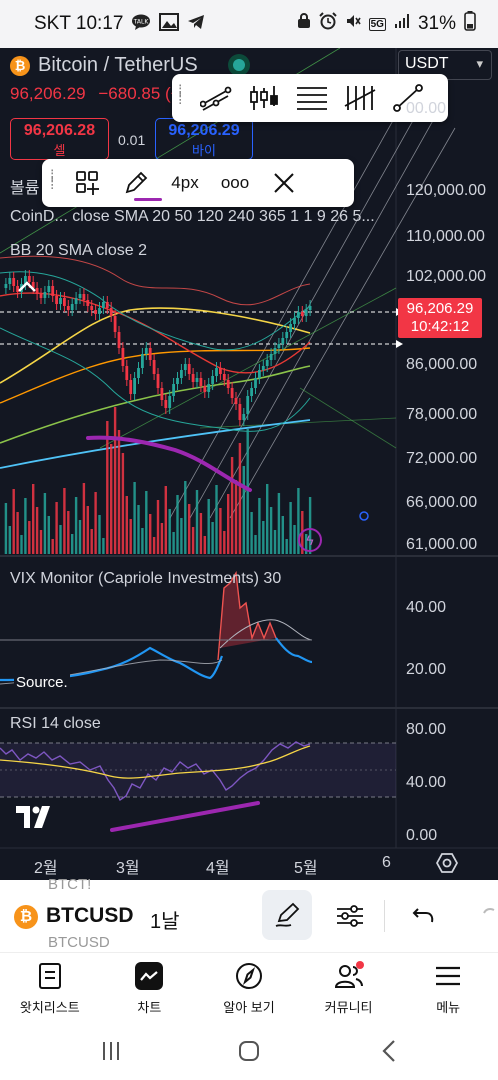 Image resolution: width=498 pixels, height=1080 pixels. I want to click on symbol-title: ₿ Bitcoin / TetherUS, so click(104, 65).